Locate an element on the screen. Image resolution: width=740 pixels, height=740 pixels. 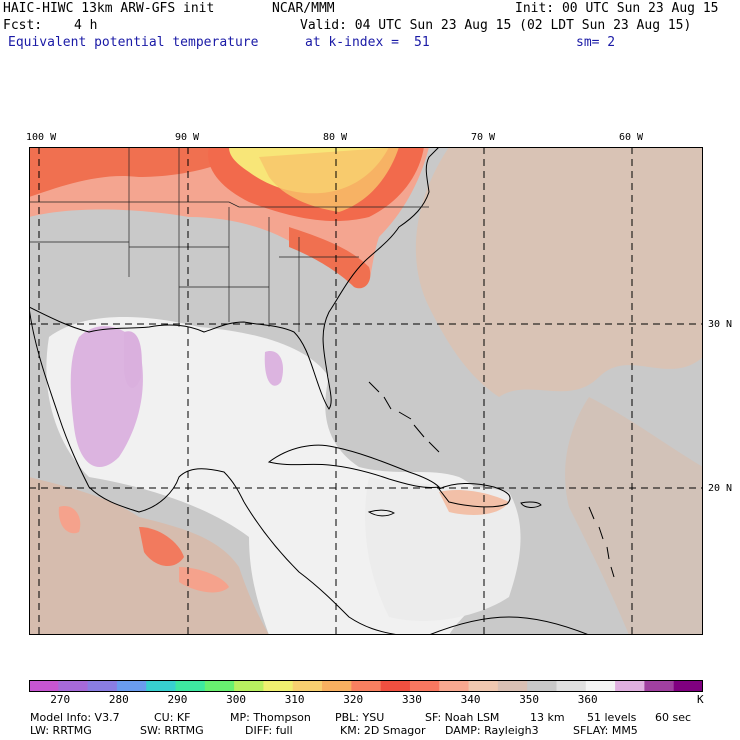
jamaica is located at coordinates (381, 513).